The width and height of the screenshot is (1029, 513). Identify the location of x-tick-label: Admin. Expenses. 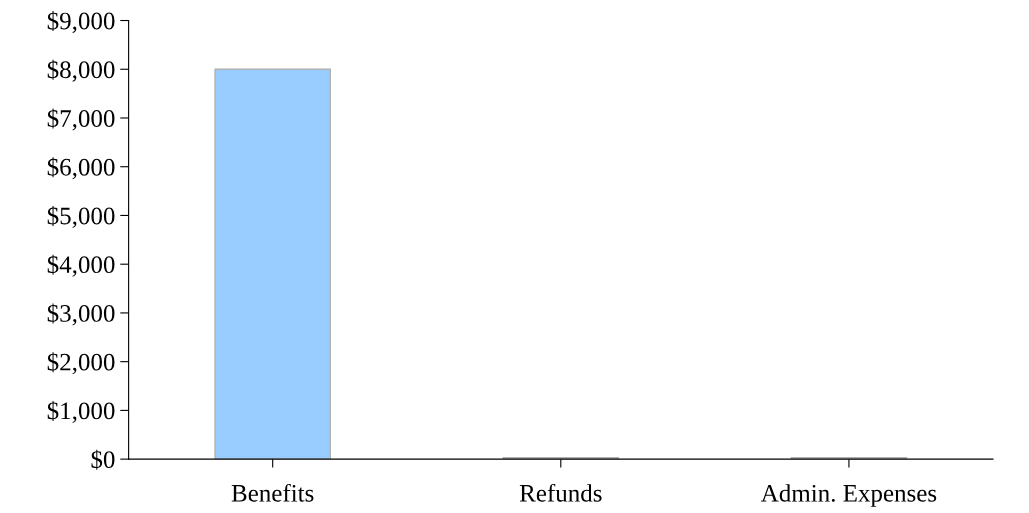
(848, 495).